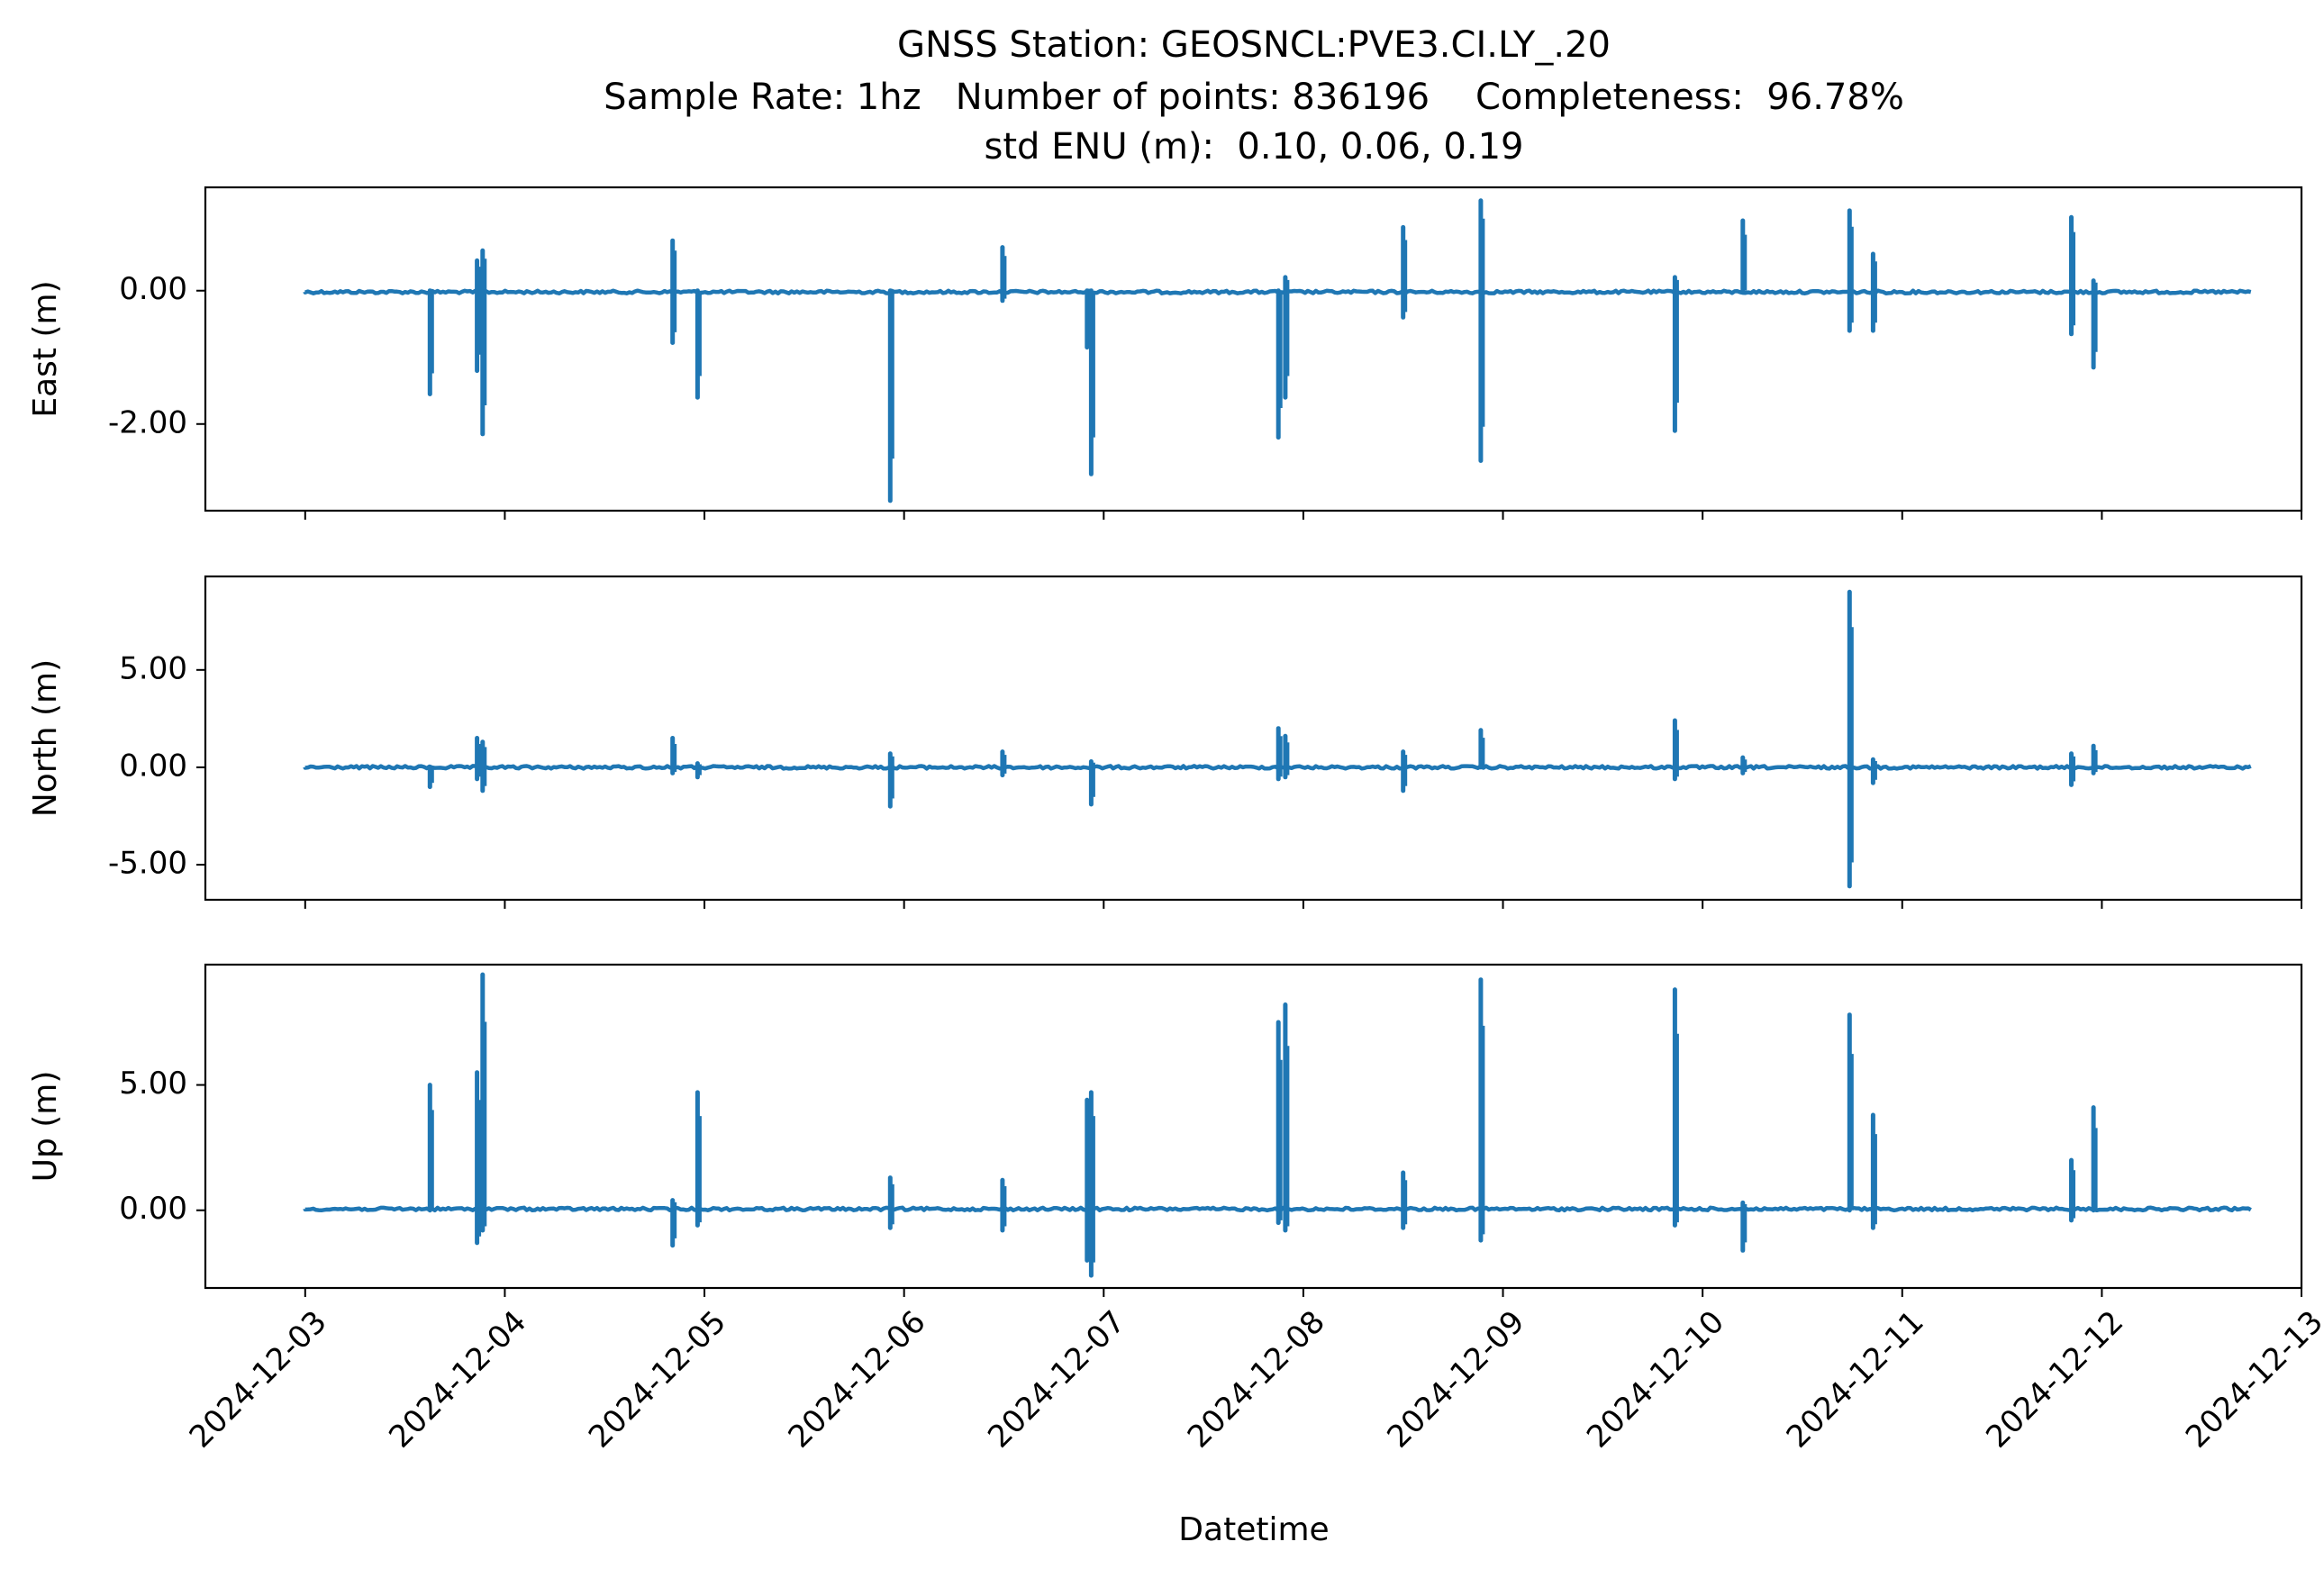  What do you see at coordinates (153, 1209) in the screenshot?
I see `up-ytick-label-1: 0.00` at bounding box center [153, 1209].